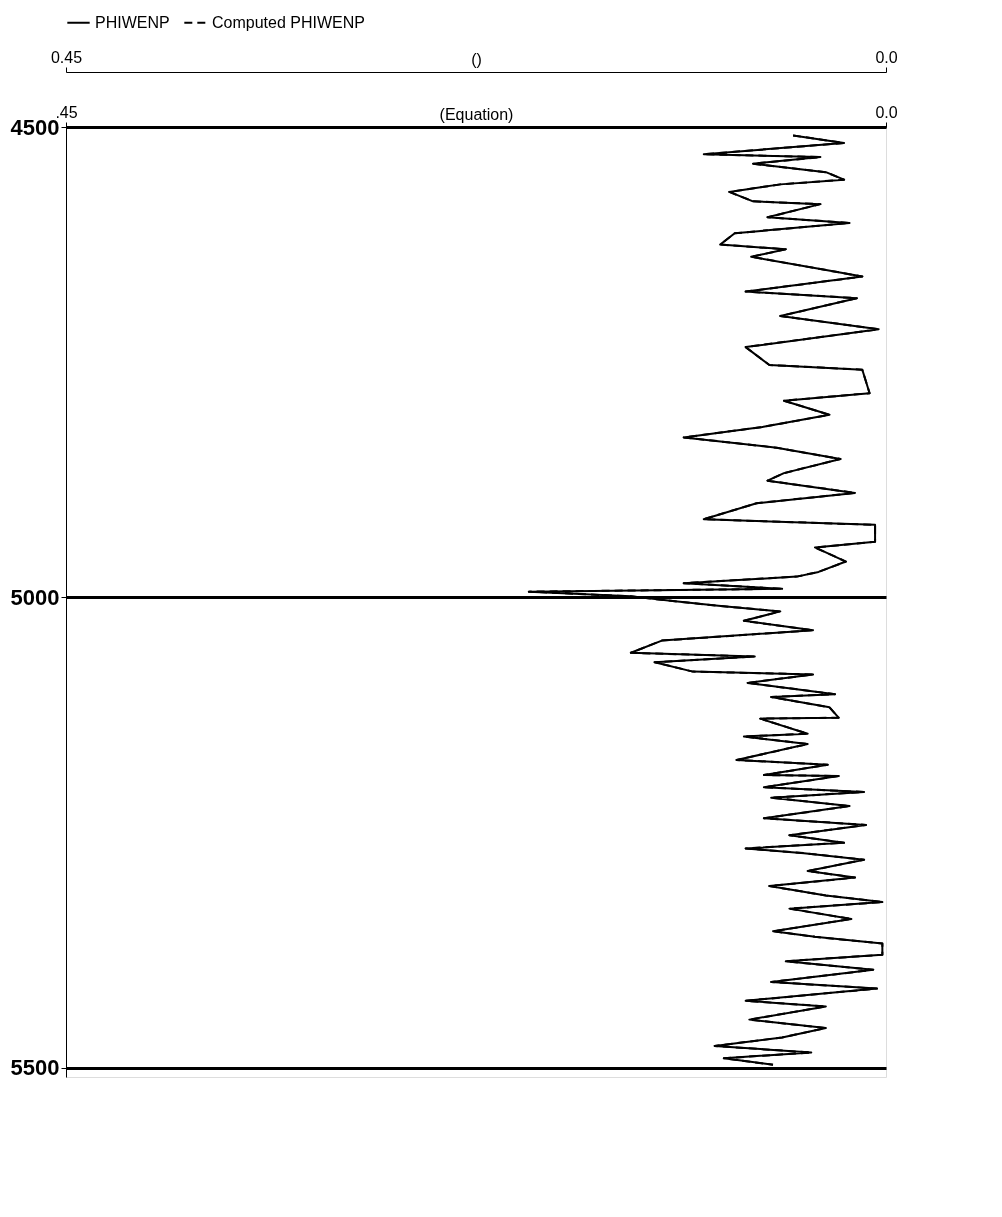  I want to click on x2-tick-label: 0.0, so click(886, 112).